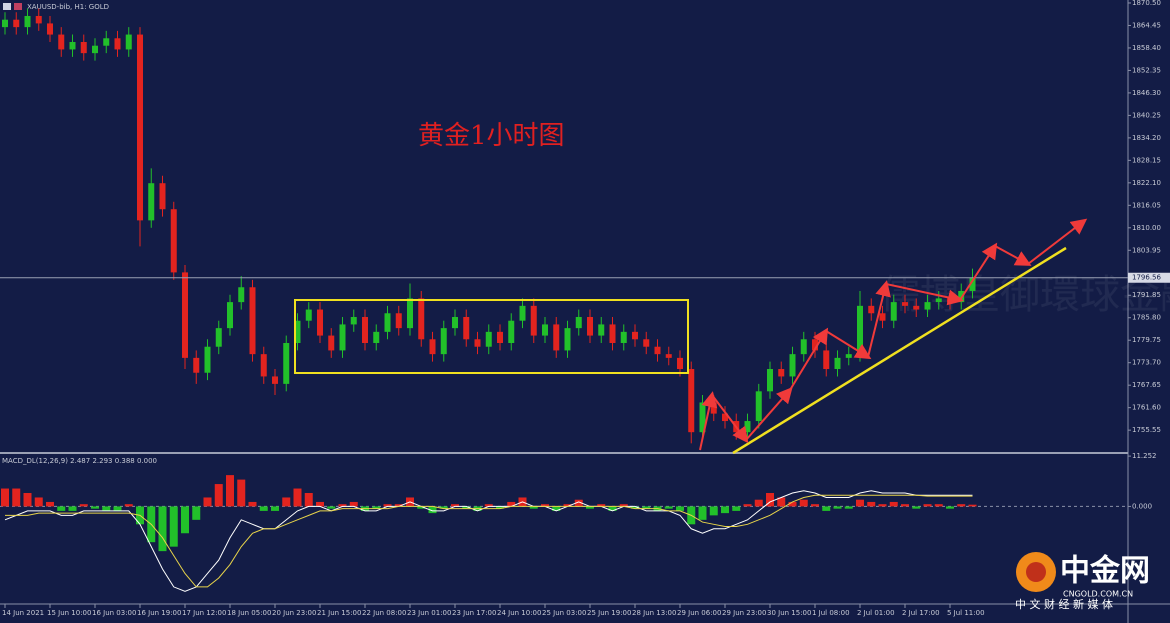 This screenshot has height=623, width=1170. I want to click on x-tick-label: 17 Jun 12:00, so click(204, 613).